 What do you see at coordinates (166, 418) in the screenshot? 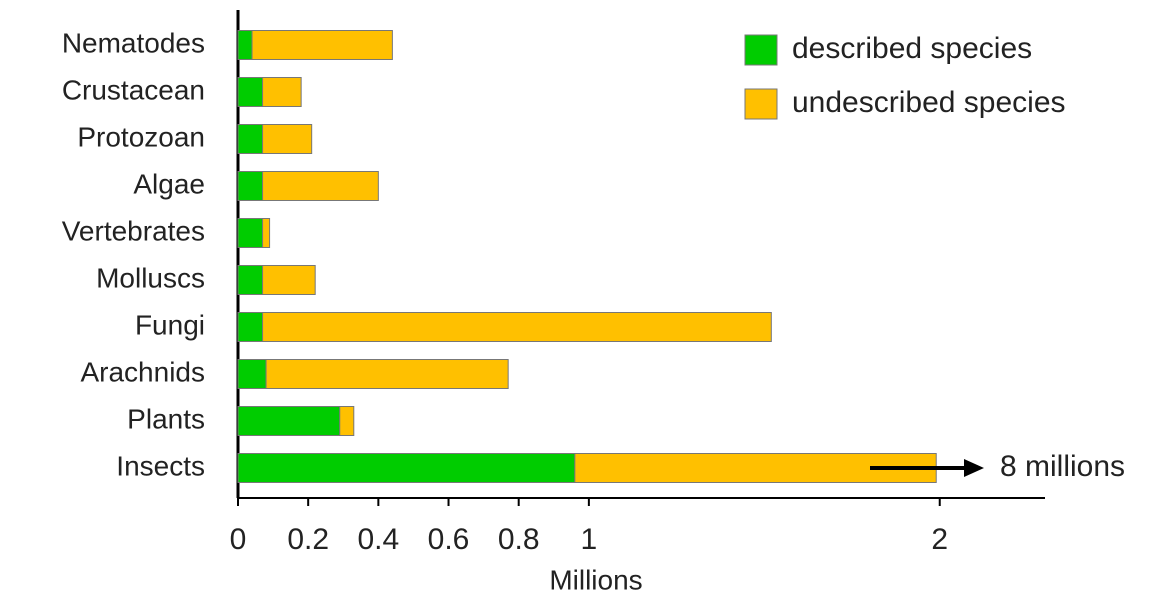
I see `y-tick-label: Plants` at bounding box center [166, 418].